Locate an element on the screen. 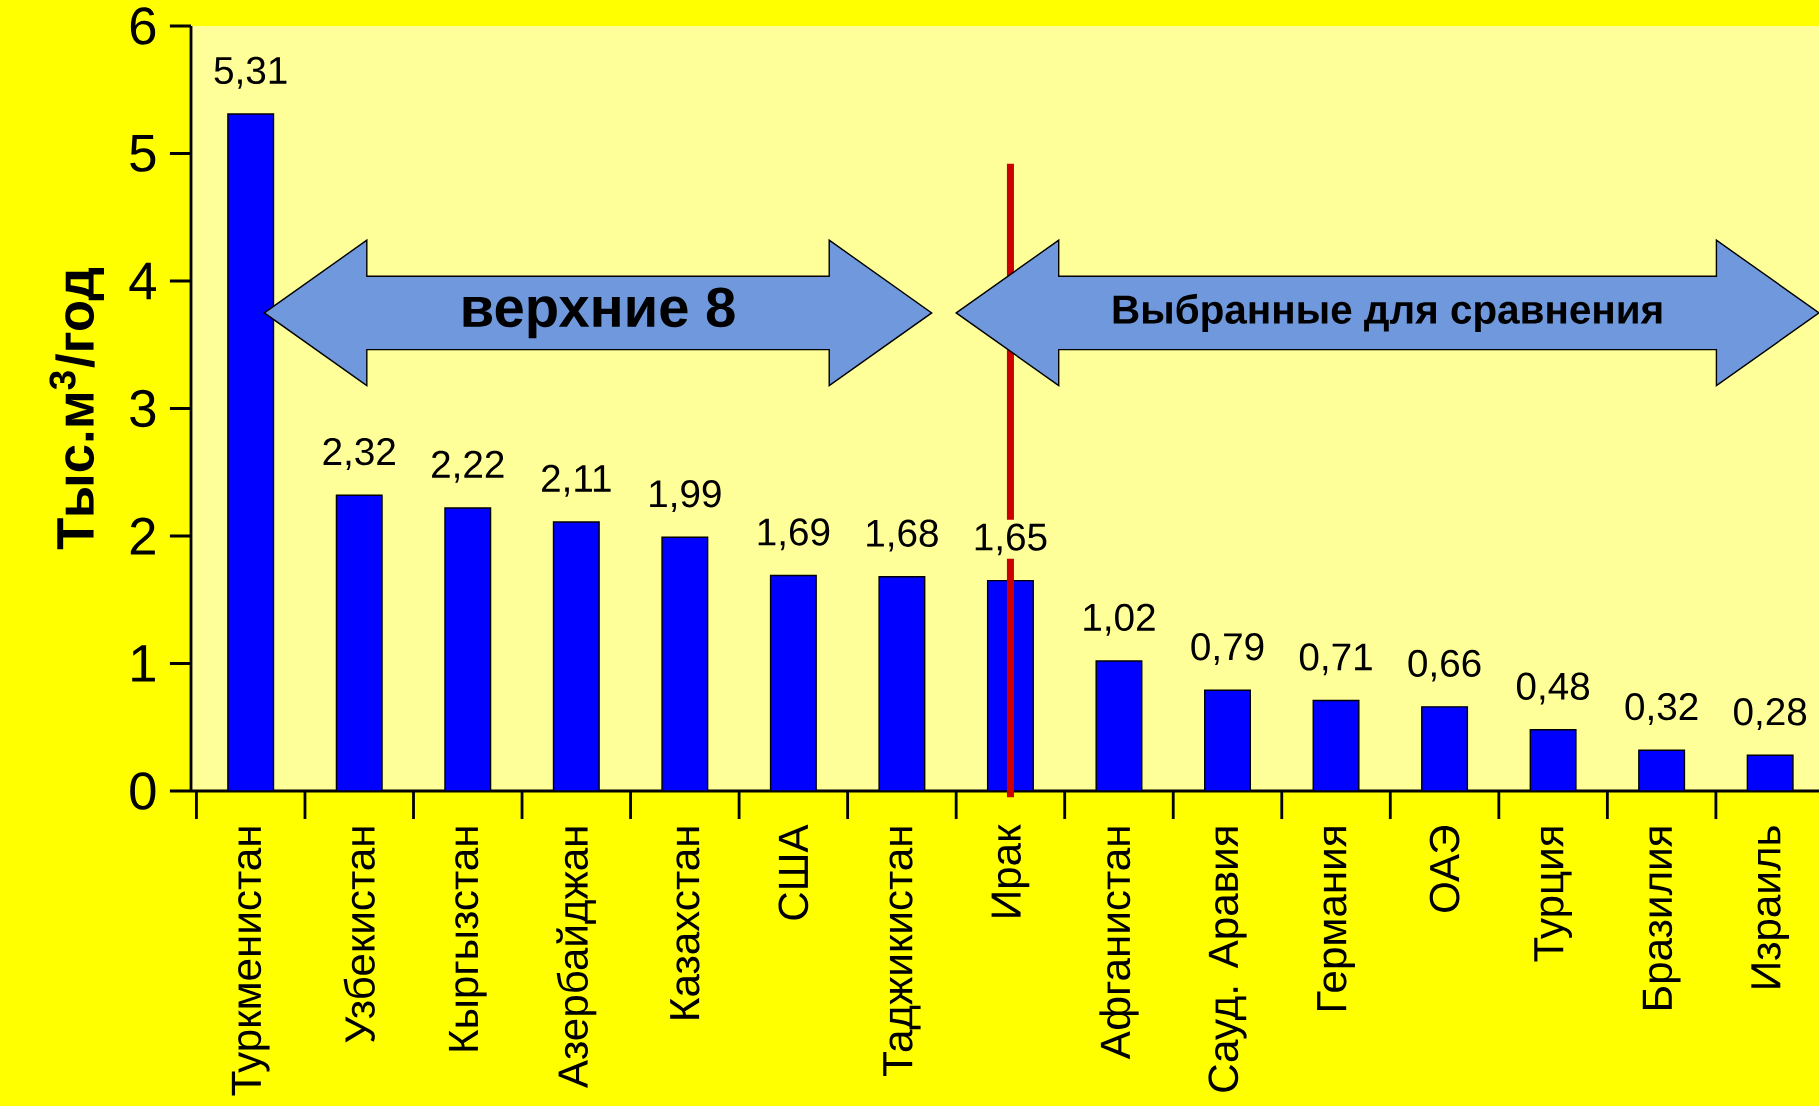  annotation: Выбранные для сравнения is located at coordinates (1387, 312).